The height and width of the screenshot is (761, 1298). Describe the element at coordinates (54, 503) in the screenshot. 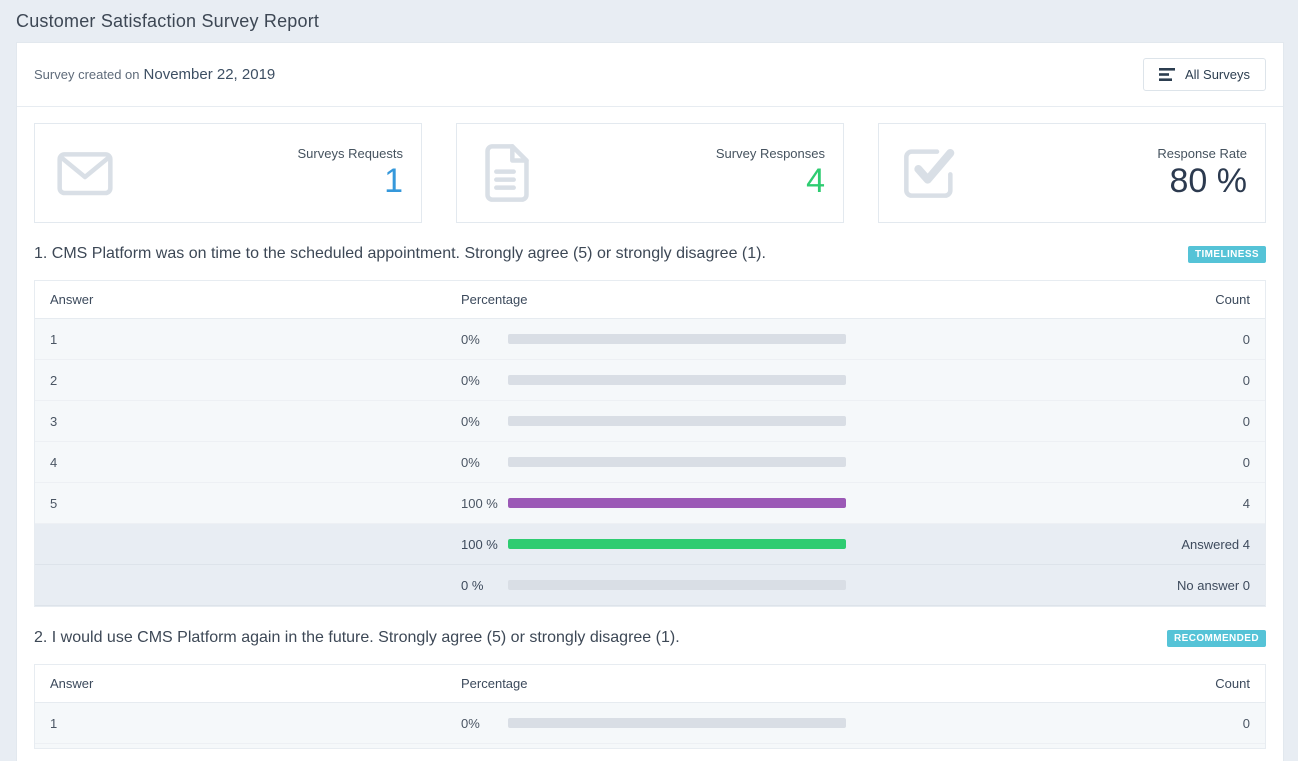

I see `answer-value: 5` at that location.